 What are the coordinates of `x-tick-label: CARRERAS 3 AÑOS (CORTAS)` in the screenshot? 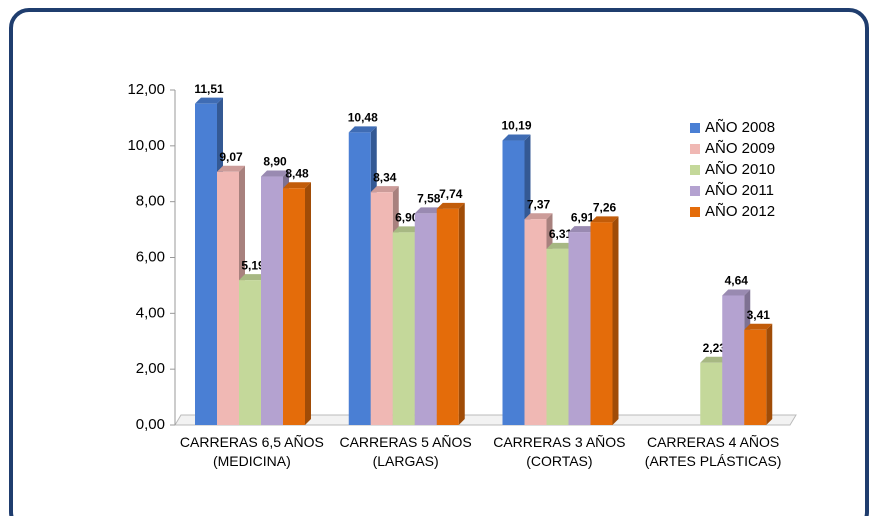 It's located at (559, 451).